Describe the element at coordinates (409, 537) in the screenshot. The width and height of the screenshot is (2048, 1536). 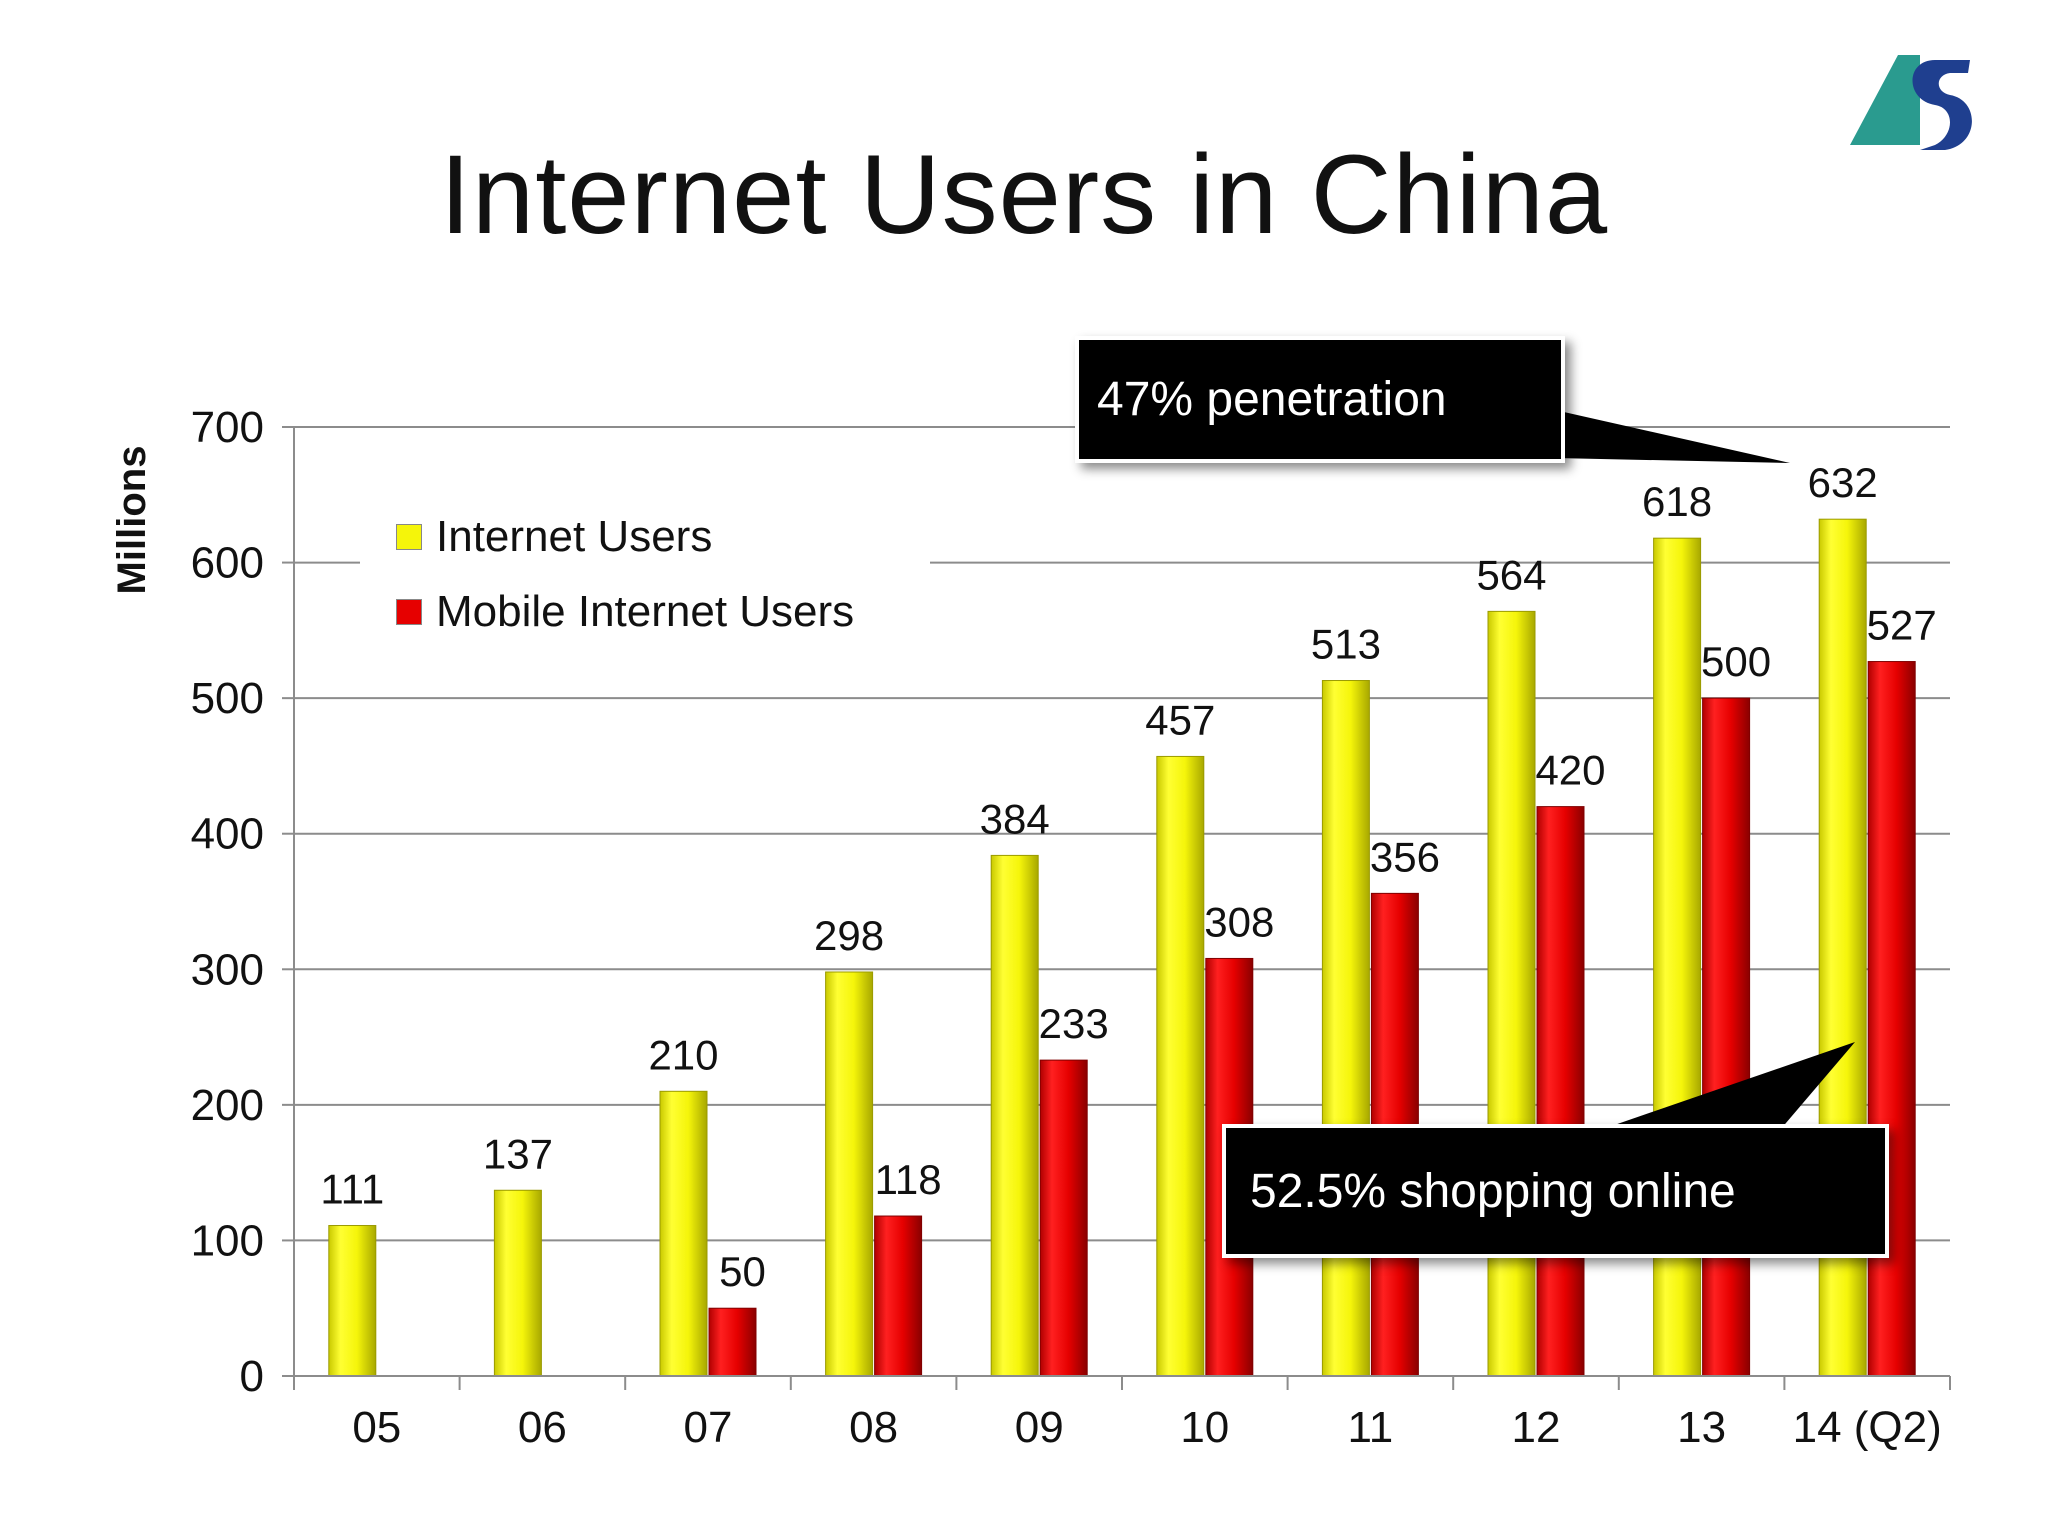
I see `legend-swatch-yellow` at that location.